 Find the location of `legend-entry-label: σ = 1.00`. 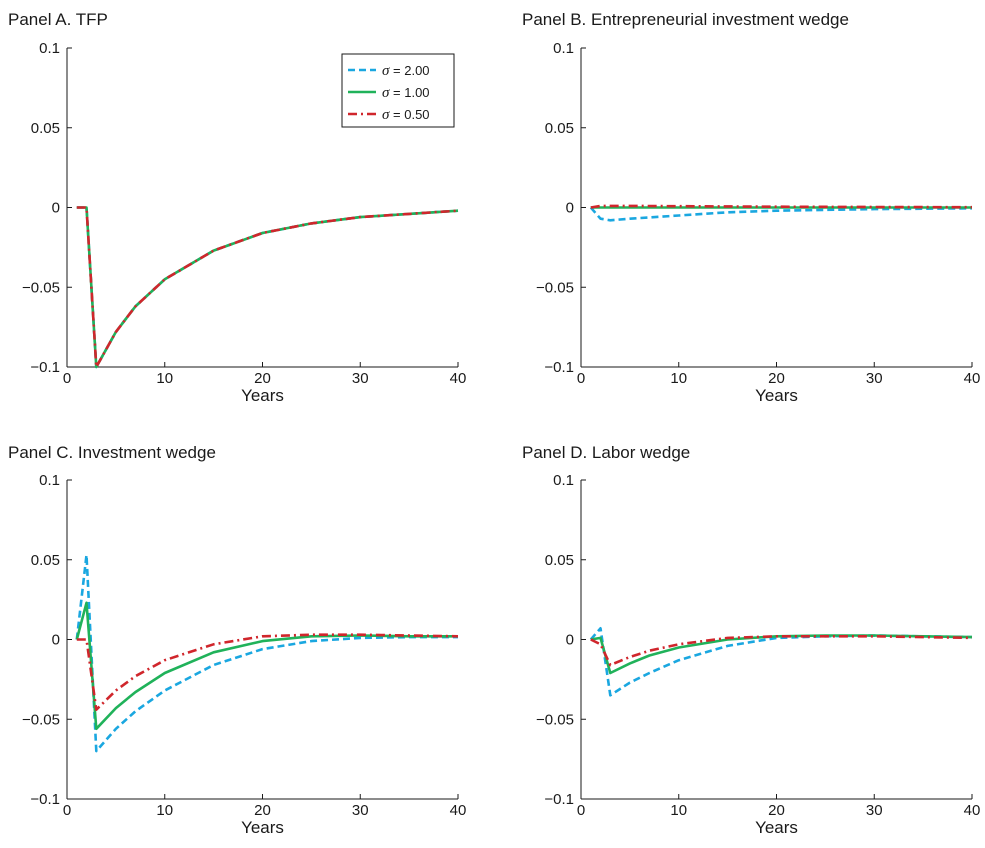

legend-entry-label: σ = 1.00 is located at coordinates (406, 93).